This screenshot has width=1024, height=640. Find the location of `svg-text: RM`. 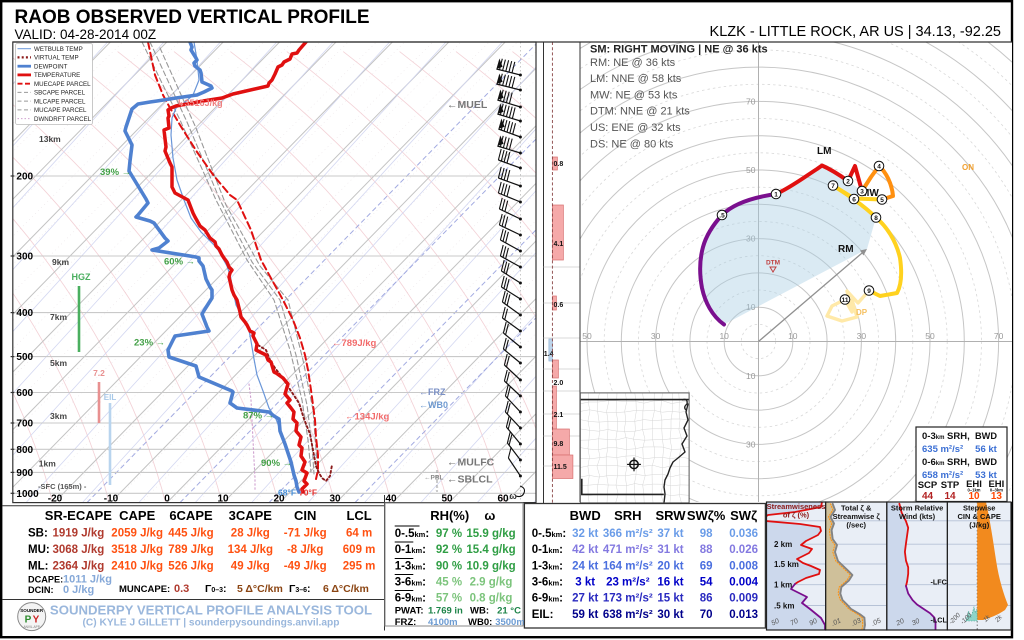

svg-text: RM is located at coordinates (846, 249).